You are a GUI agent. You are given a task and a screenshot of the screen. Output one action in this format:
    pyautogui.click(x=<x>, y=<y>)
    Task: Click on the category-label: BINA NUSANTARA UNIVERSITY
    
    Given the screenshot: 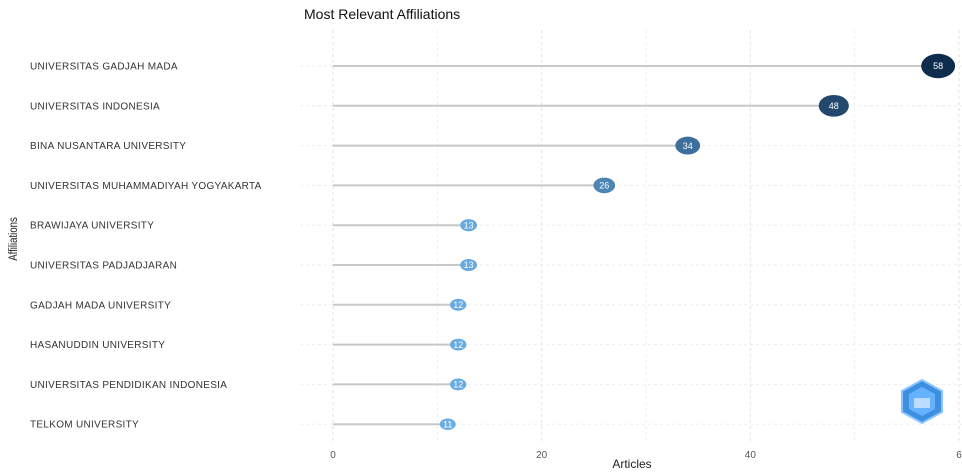 What is the action you would take?
    pyautogui.click(x=108, y=146)
    